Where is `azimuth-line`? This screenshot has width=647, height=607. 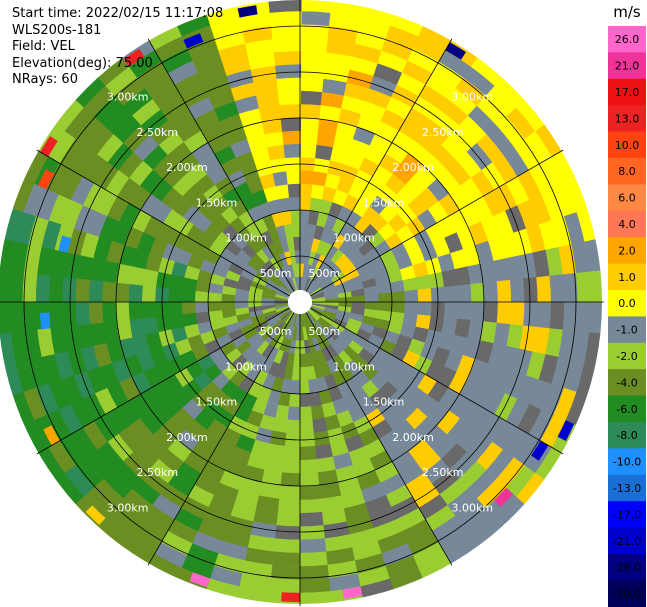
azimuth-line is located at coordinates (221, 439).